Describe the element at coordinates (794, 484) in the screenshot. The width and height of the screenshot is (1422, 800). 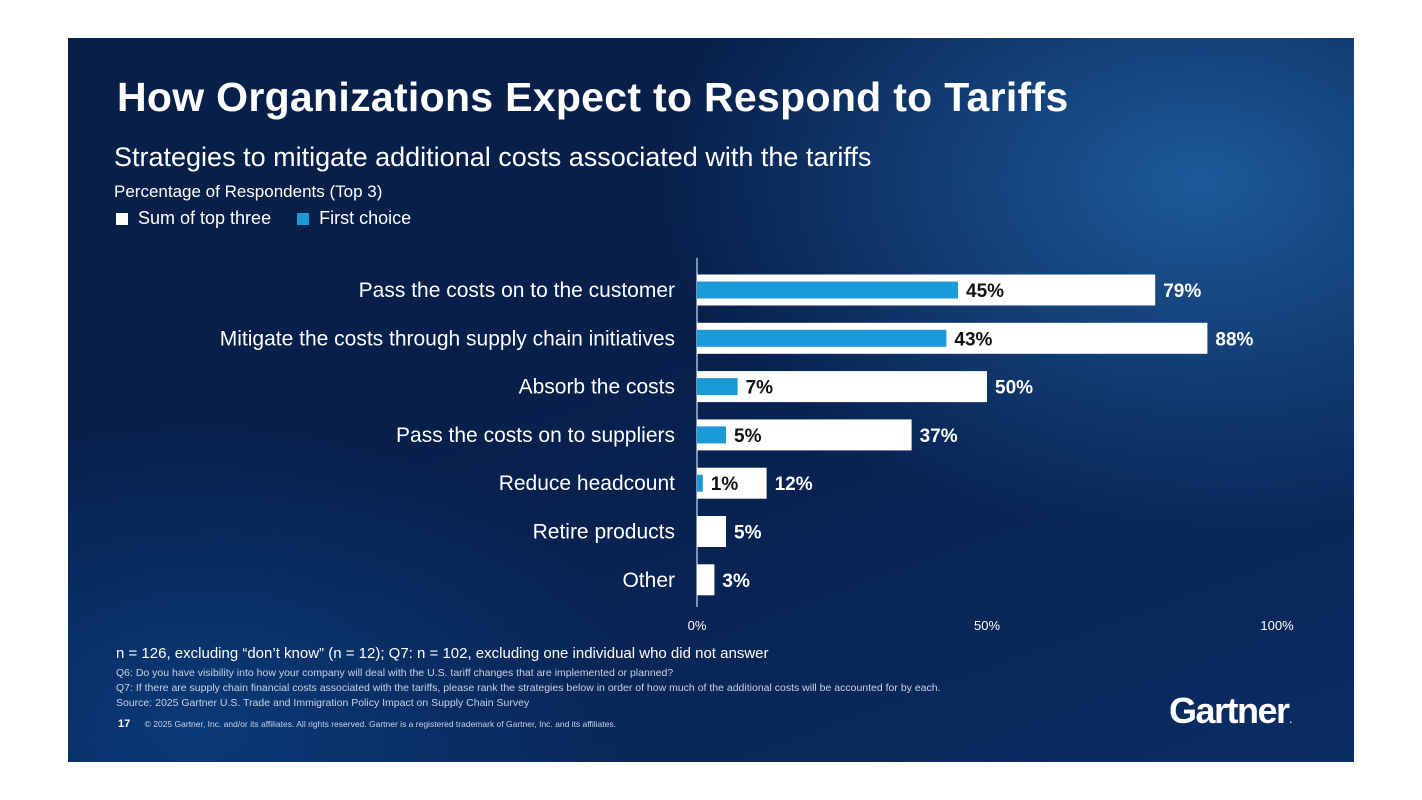
I see `data-label-sum: 12%` at that location.